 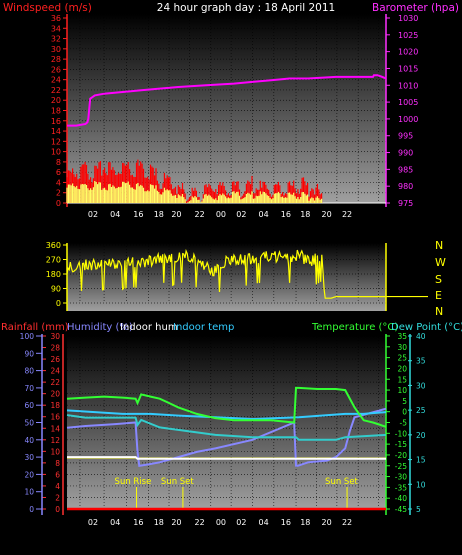 What do you see at coordinates (29, 440) in the screenshot?
I see `humidity-tick-label: 40` at bounding box center [29, 440].